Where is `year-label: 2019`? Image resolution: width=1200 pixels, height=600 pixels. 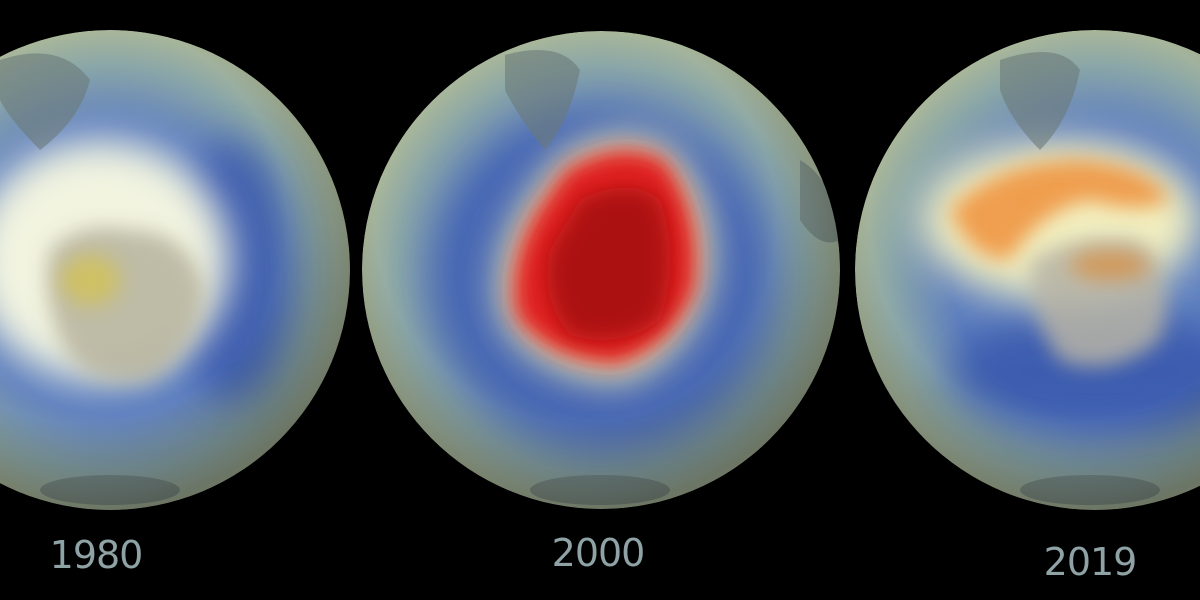 year-label: 2019 is located at coordinates (1090, 562).